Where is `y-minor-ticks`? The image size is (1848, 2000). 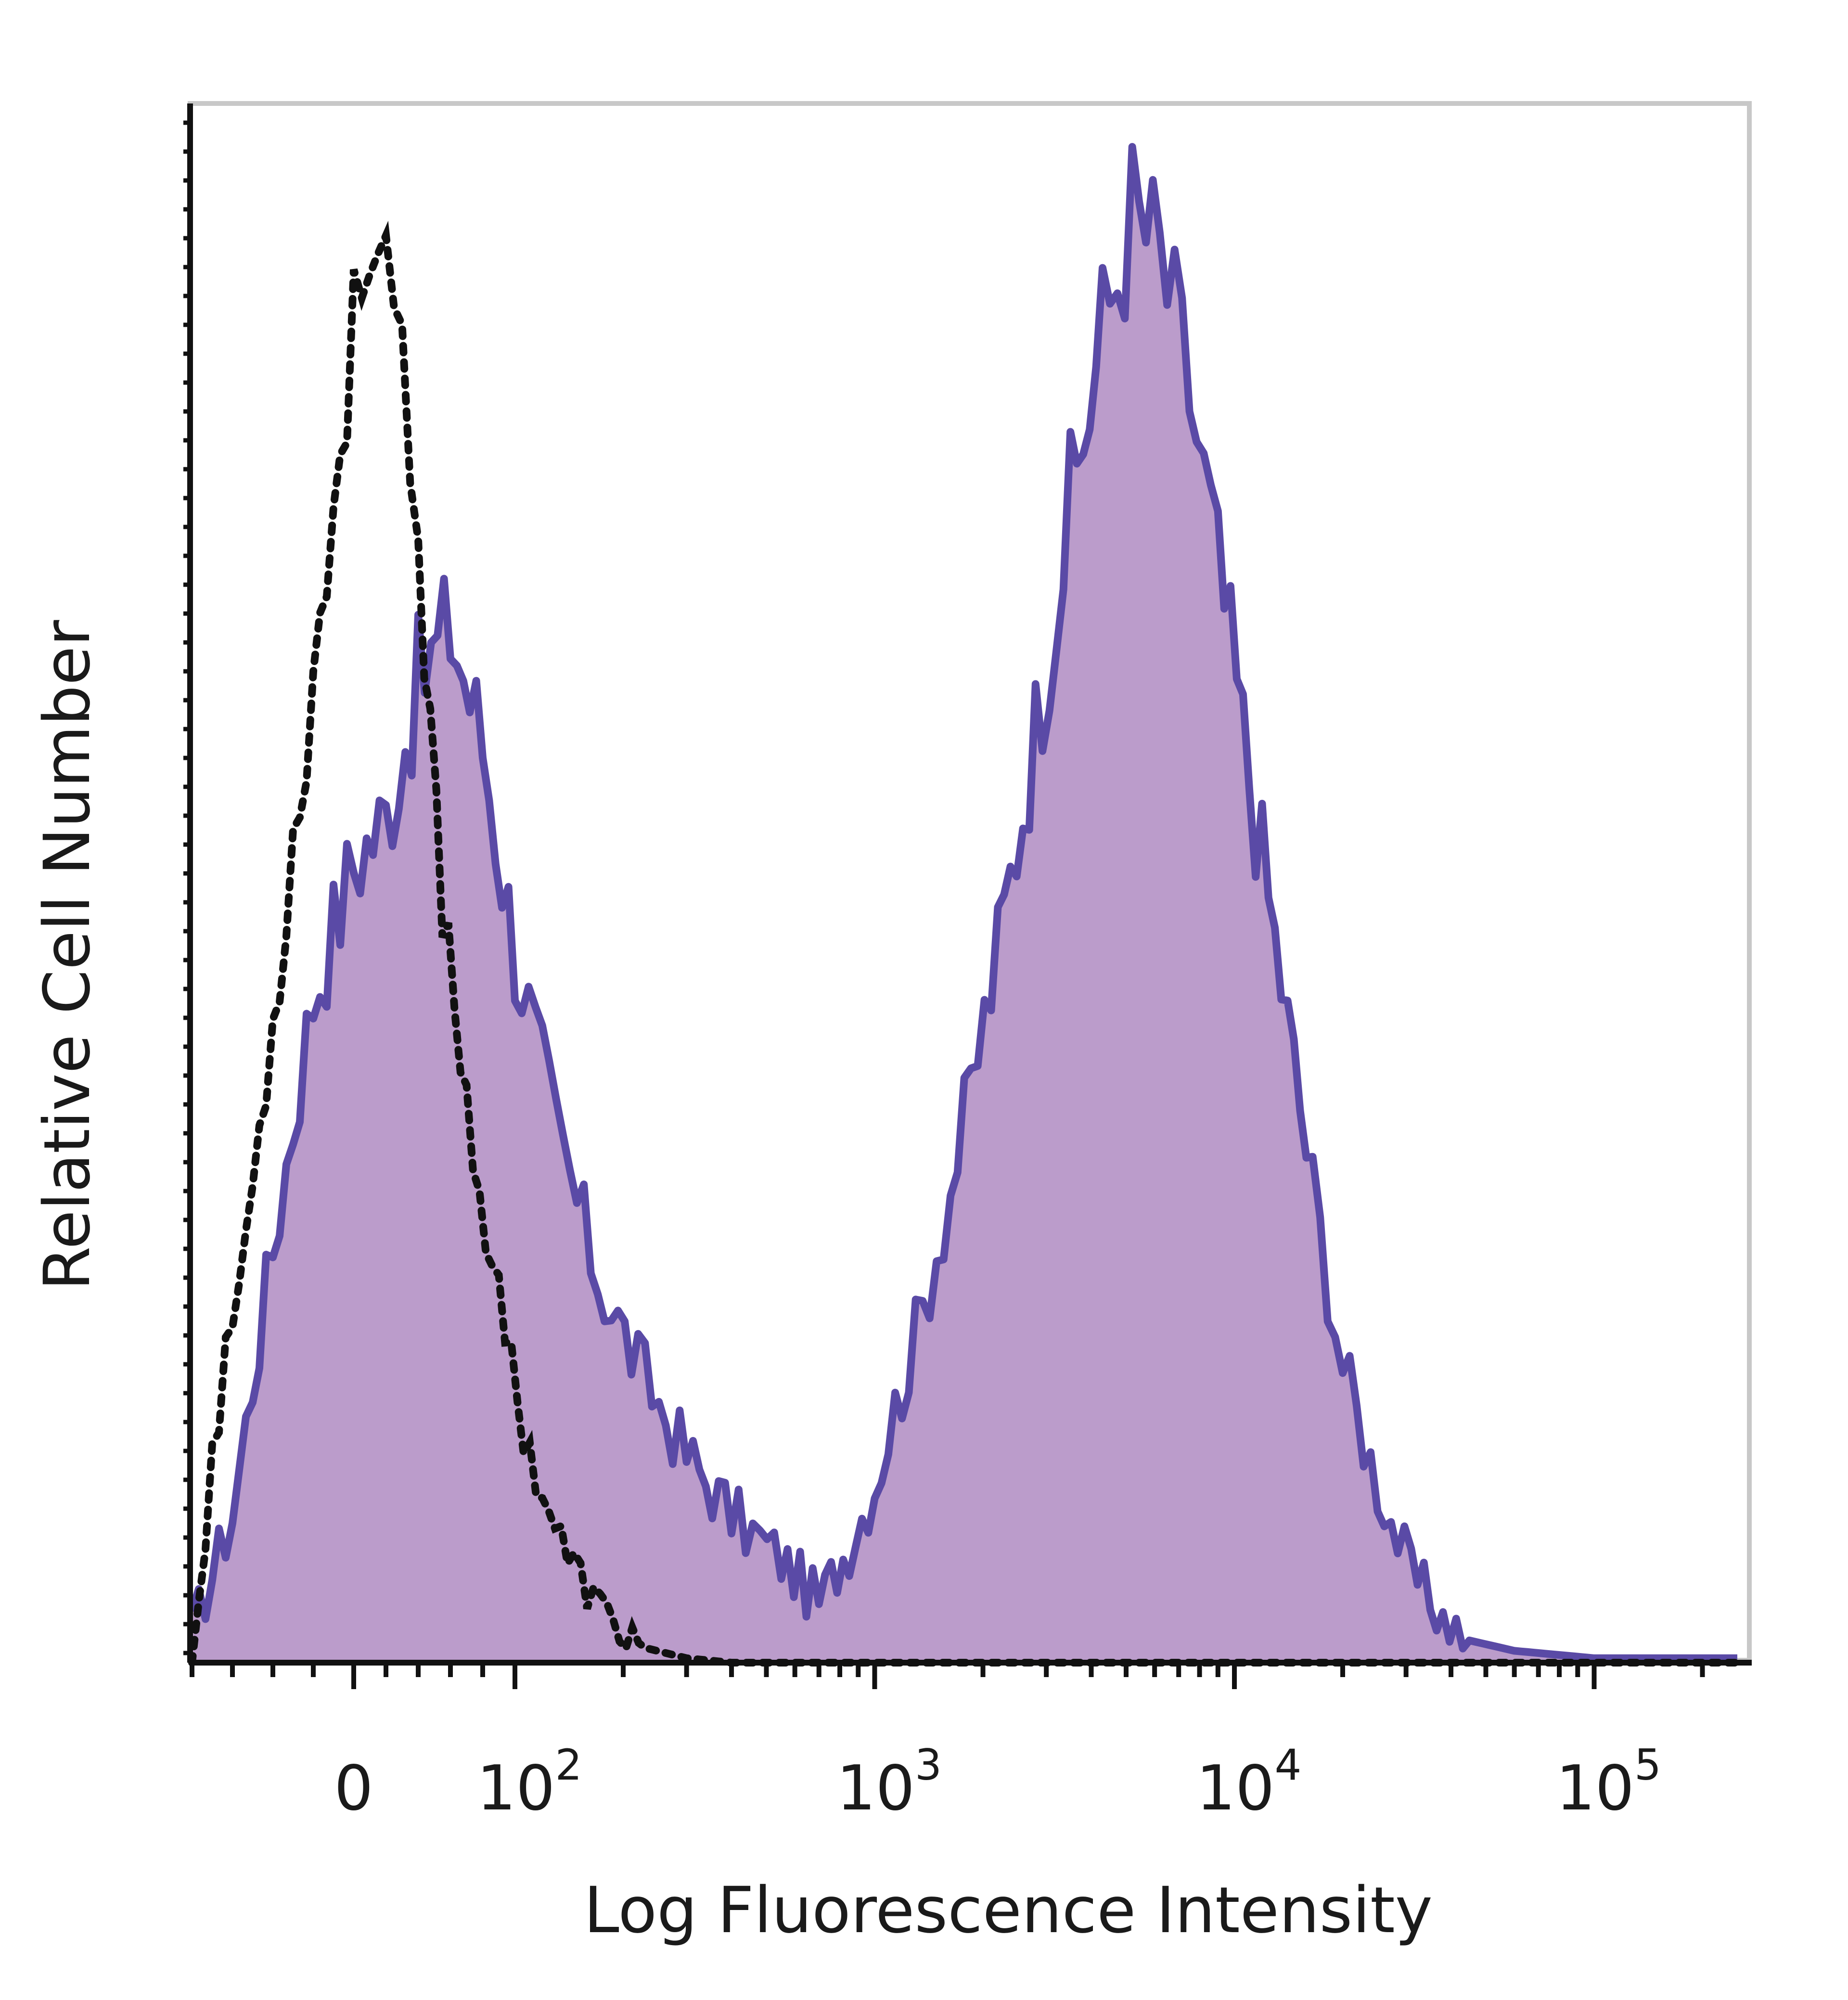
y-minor-ticks is located at coordinates (188, 887).